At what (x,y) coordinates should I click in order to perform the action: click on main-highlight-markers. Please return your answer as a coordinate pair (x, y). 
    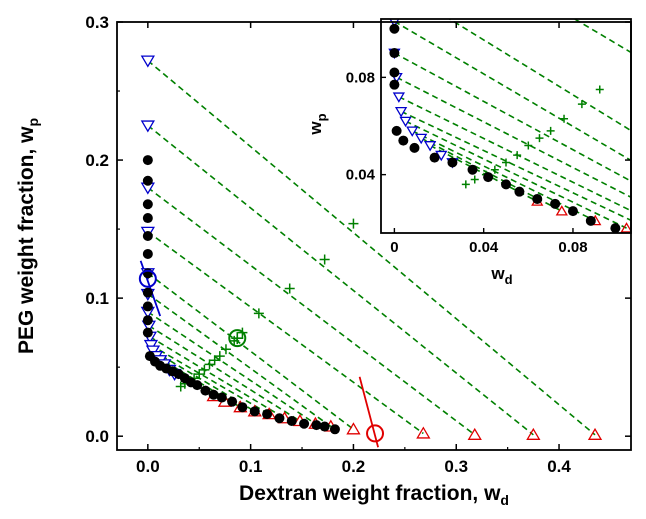
    Looking at the image, I should click on (261, 356).